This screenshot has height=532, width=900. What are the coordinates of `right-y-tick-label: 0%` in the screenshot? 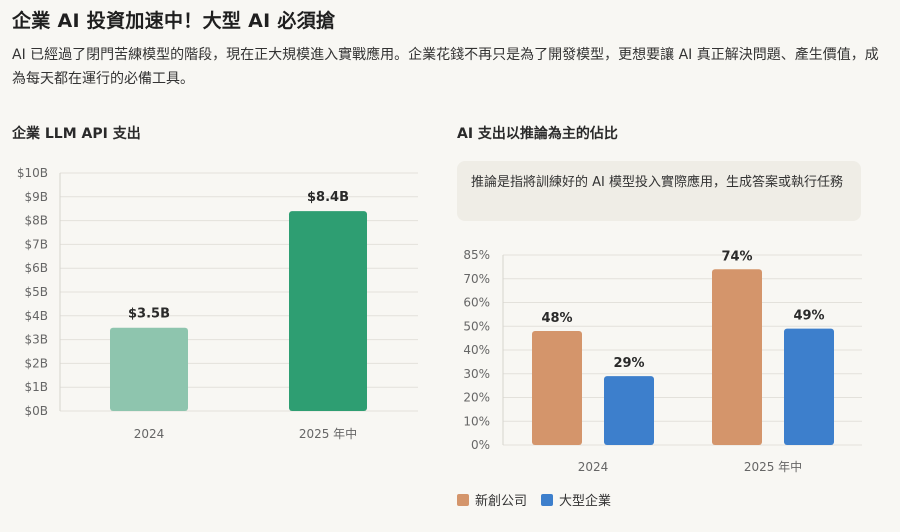 It's located at (480, 445).